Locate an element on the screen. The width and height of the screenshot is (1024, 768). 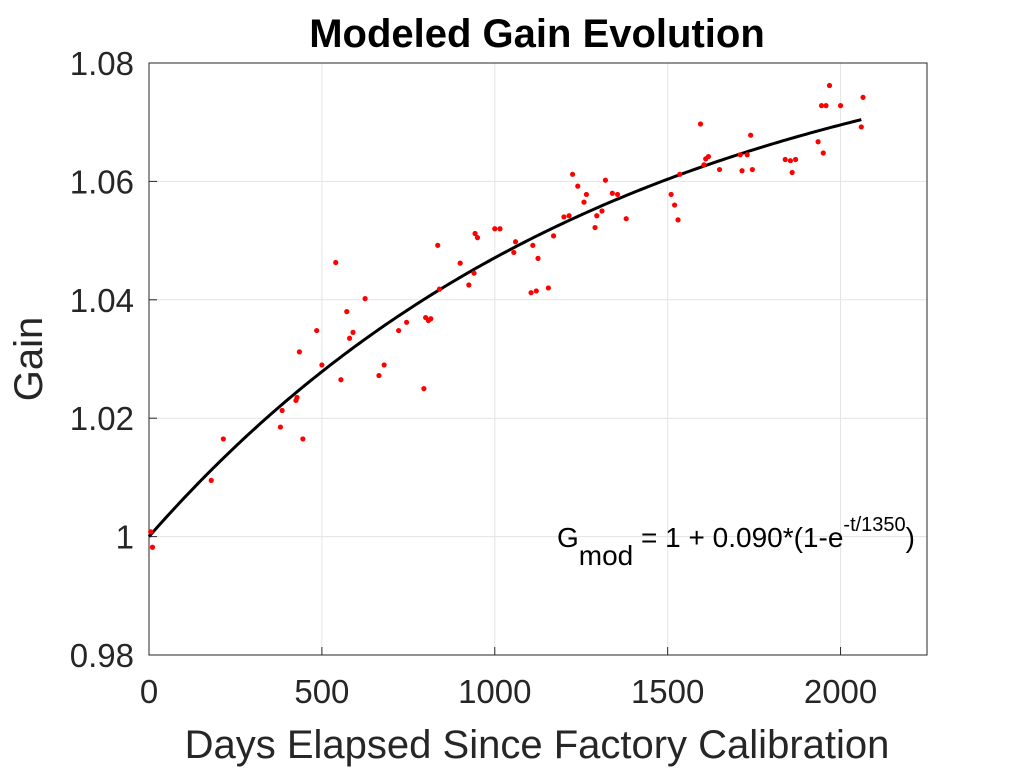
model-annotation: Gmod = 1 + 0.090*(1-e-t/1350) is located at coordinates (736, 542).